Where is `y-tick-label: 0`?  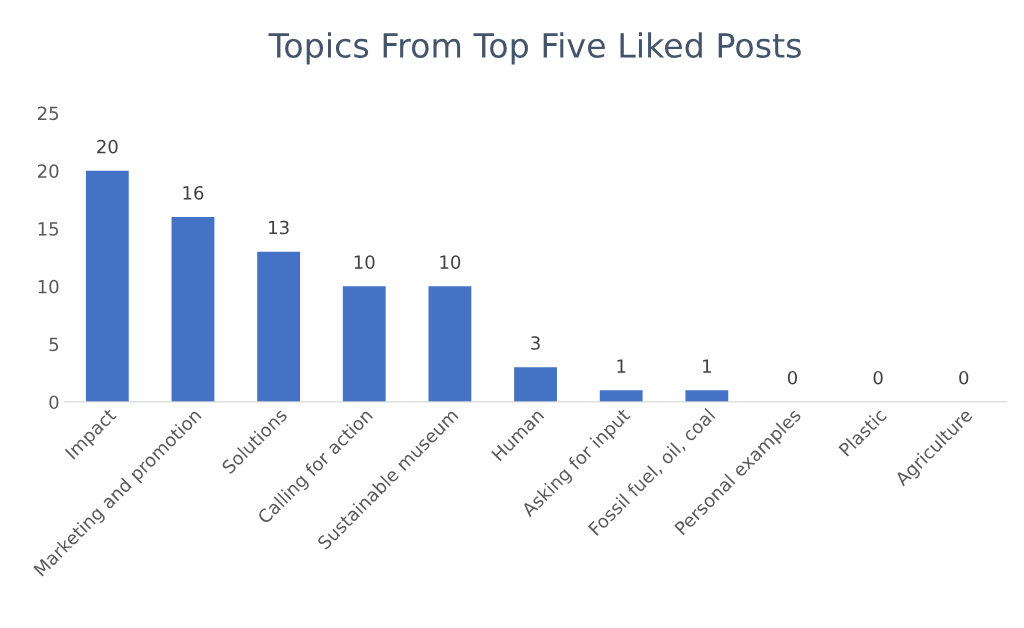
y-tick-label: 0 is located at coordinates (54, 402).